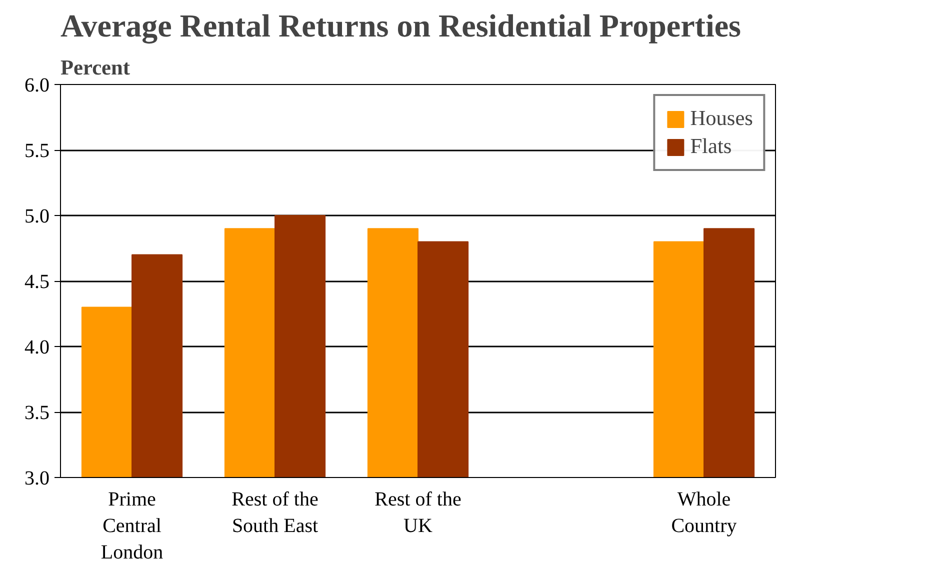  Describe the element at coordinates (704, 512) in the screenshot. I see `x-tick-label: Whole Country` at that location.